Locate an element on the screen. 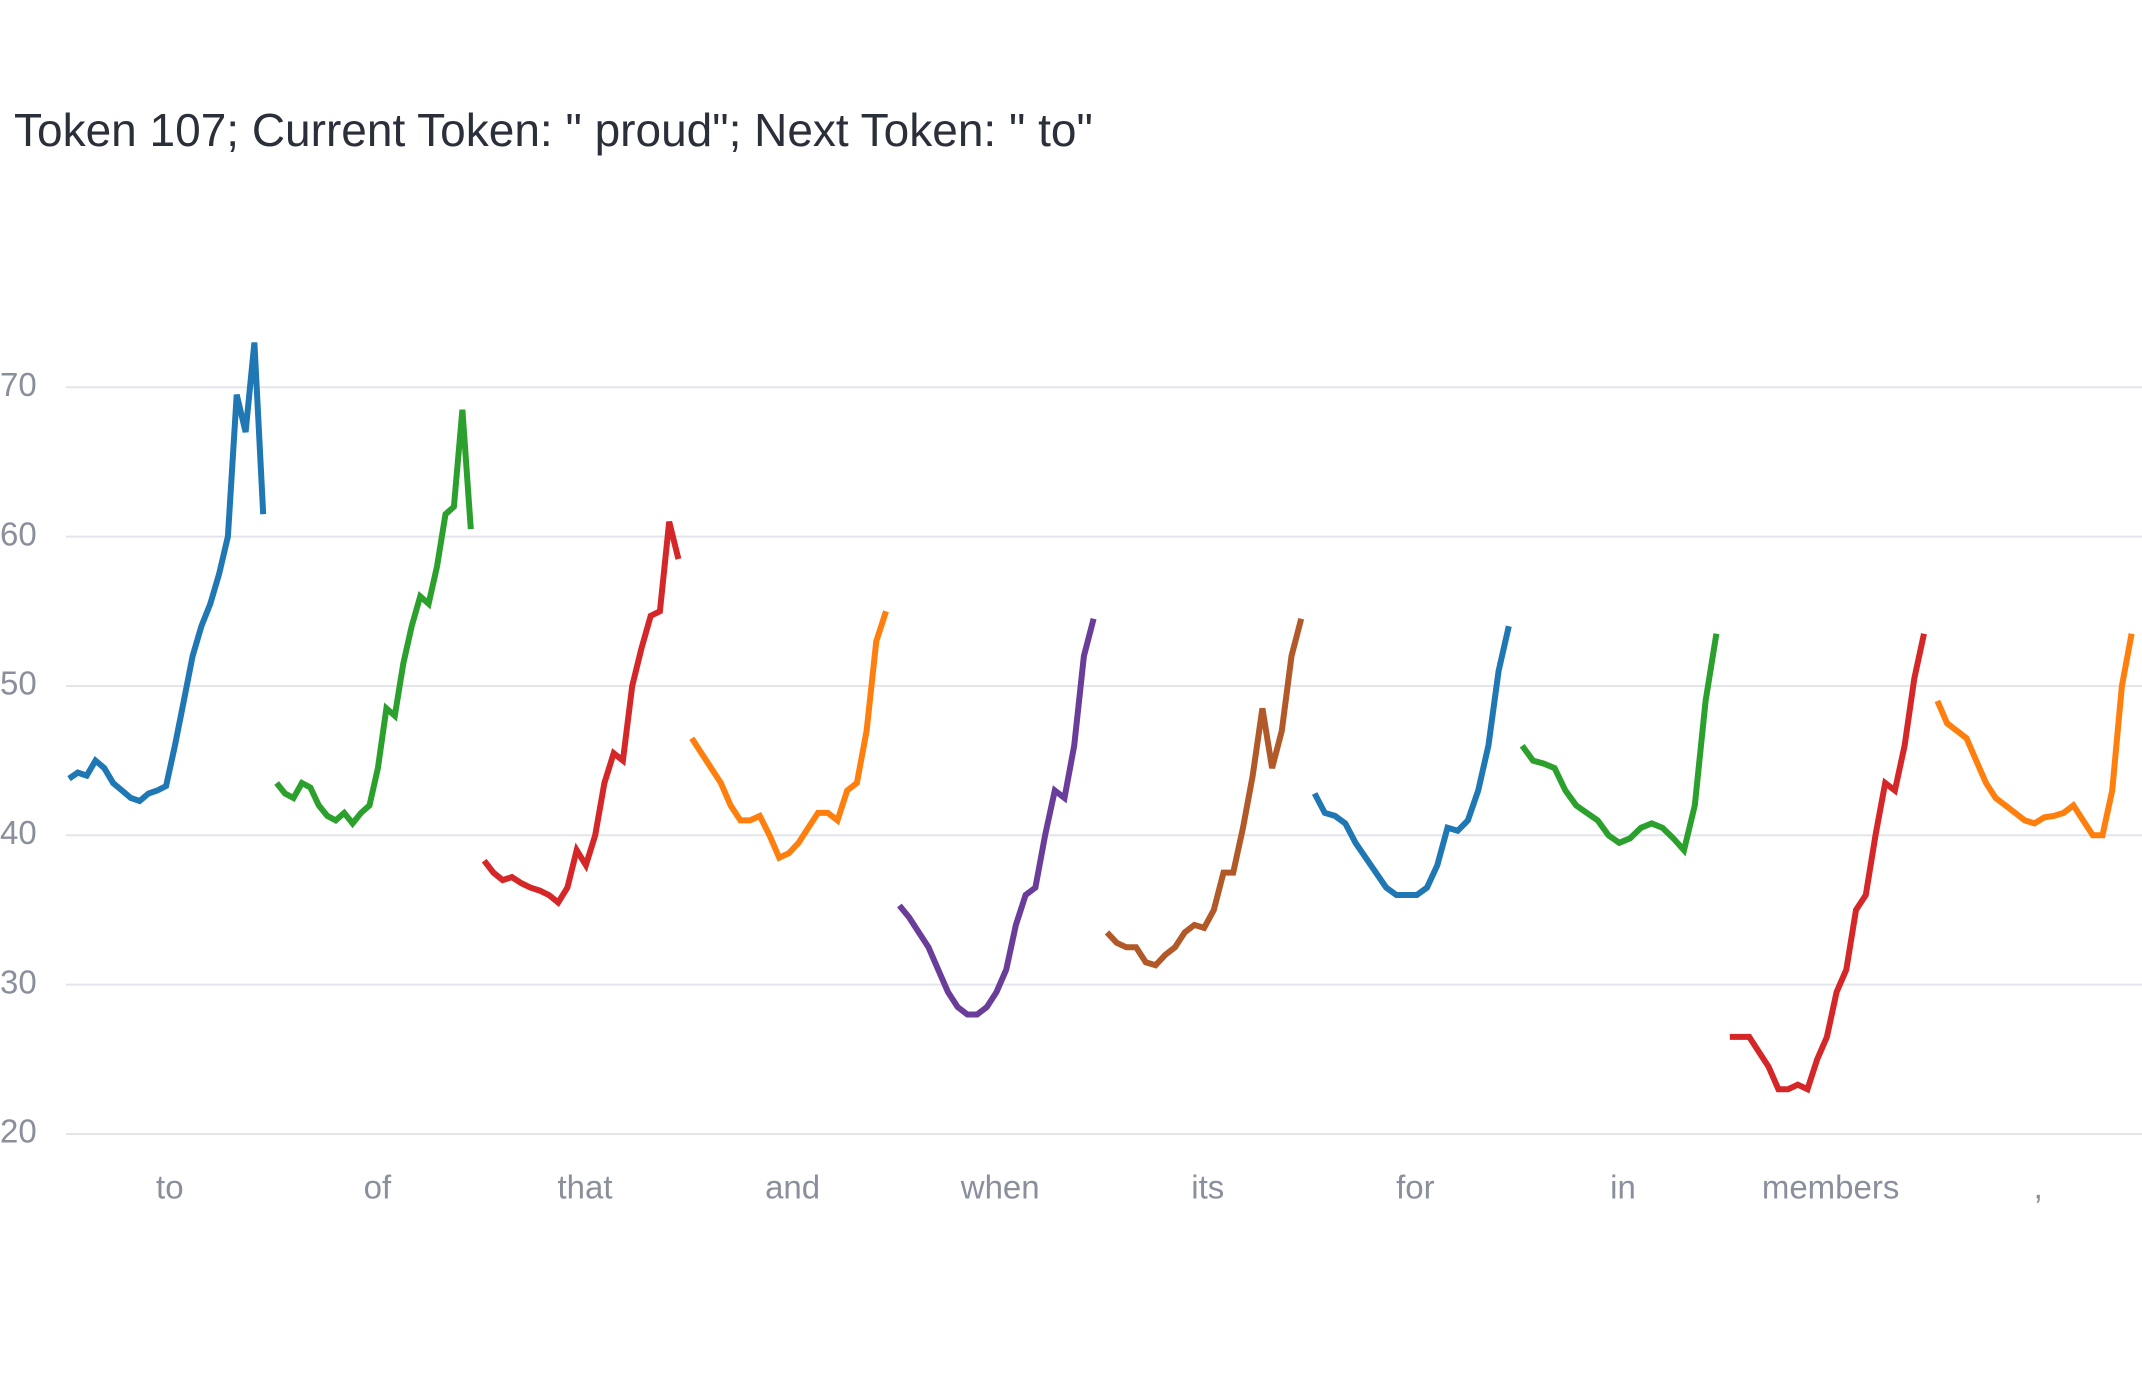 The width and height of the screenshot is (2142, 1380). x-tick-label: and is located at coordinates (792, 1187).